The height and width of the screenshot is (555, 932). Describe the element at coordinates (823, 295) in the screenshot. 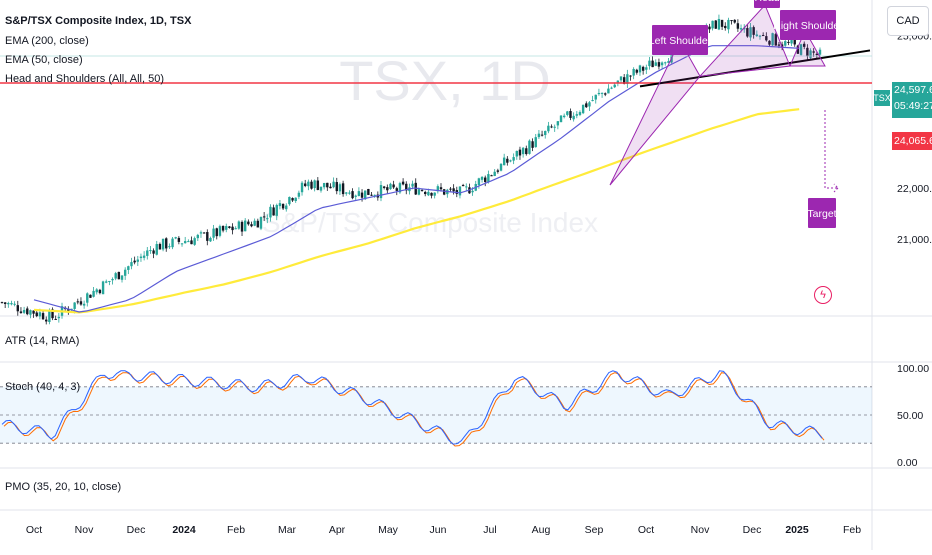

I see `flash-icon: ϟ` at that location.